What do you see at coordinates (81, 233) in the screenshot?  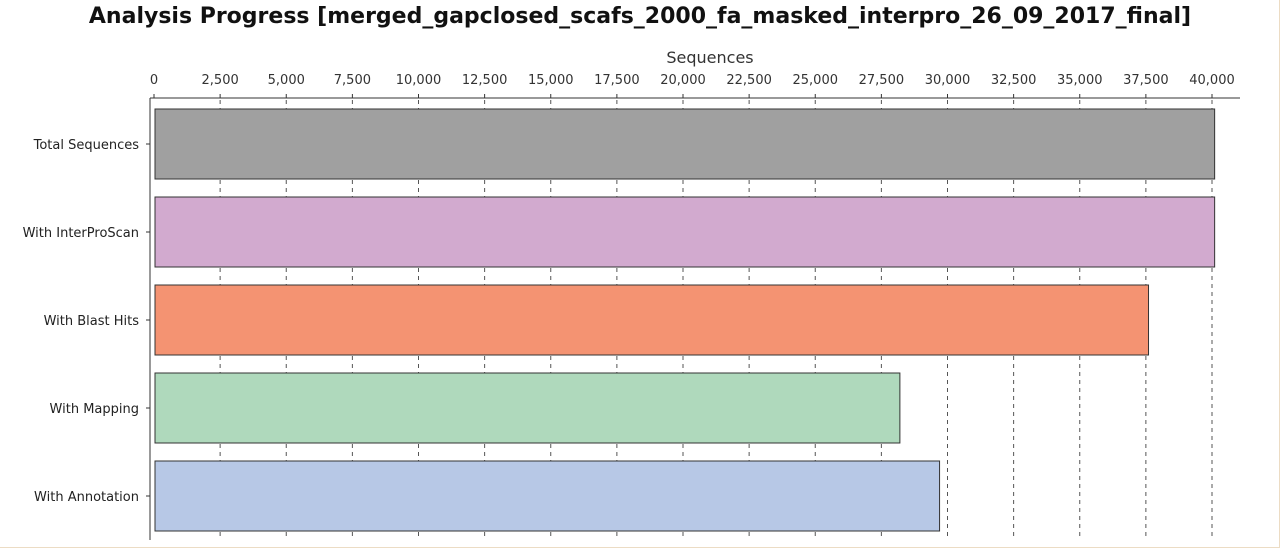 I see `category-label: With InterProScan` at bounding box center [81, 233].